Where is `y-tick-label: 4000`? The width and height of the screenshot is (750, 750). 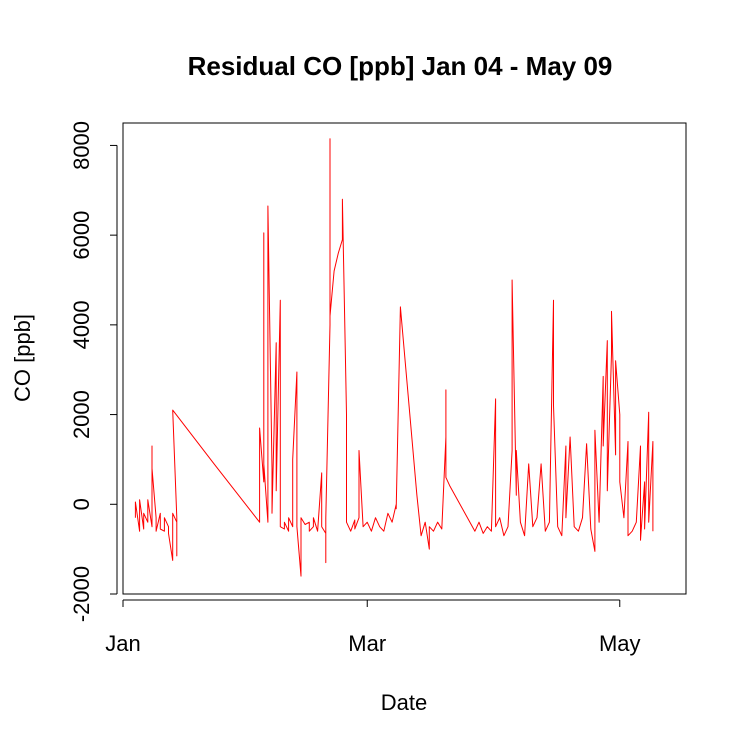 y-tick-label: 4000 is located at coordinates (81, 324).